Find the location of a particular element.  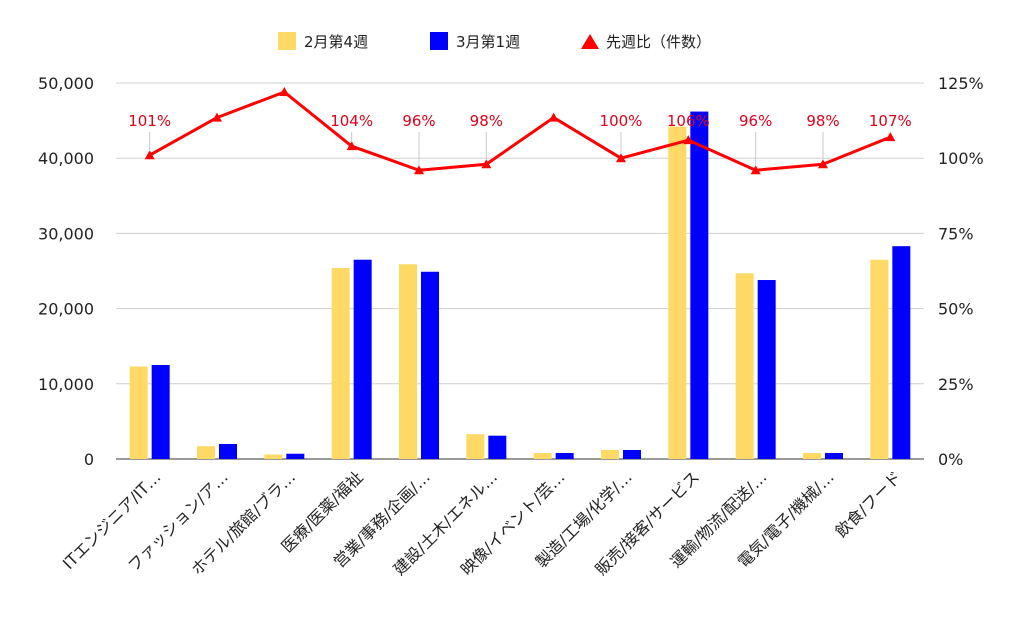

right-tick-label: 75% is located at coordinates (956, 233).